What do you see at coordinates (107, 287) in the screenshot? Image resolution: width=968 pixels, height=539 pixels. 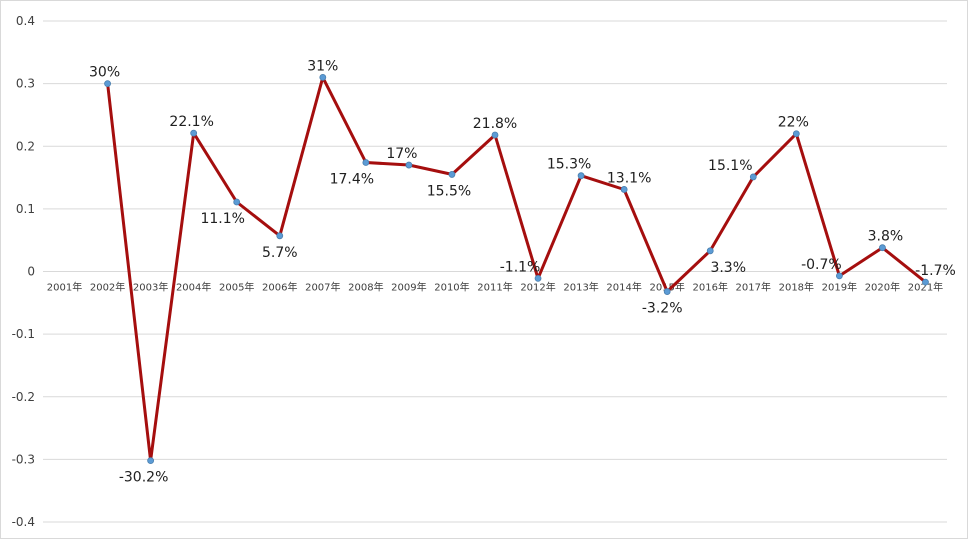 I see `x-tick-label: 2002年` at bounding box center [107, 287].